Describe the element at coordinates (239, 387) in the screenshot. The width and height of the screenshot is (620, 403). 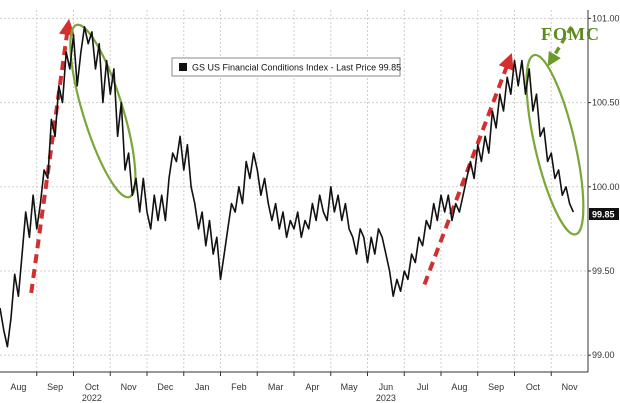
I see `x-tick-label: Feb` at that location.